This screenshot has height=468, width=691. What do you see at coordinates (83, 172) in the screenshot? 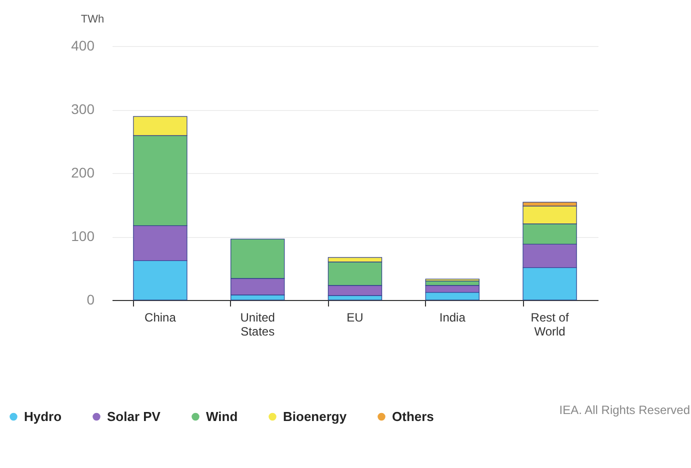
I see `y-tick-label: 200` at bounding box center [83, 172].